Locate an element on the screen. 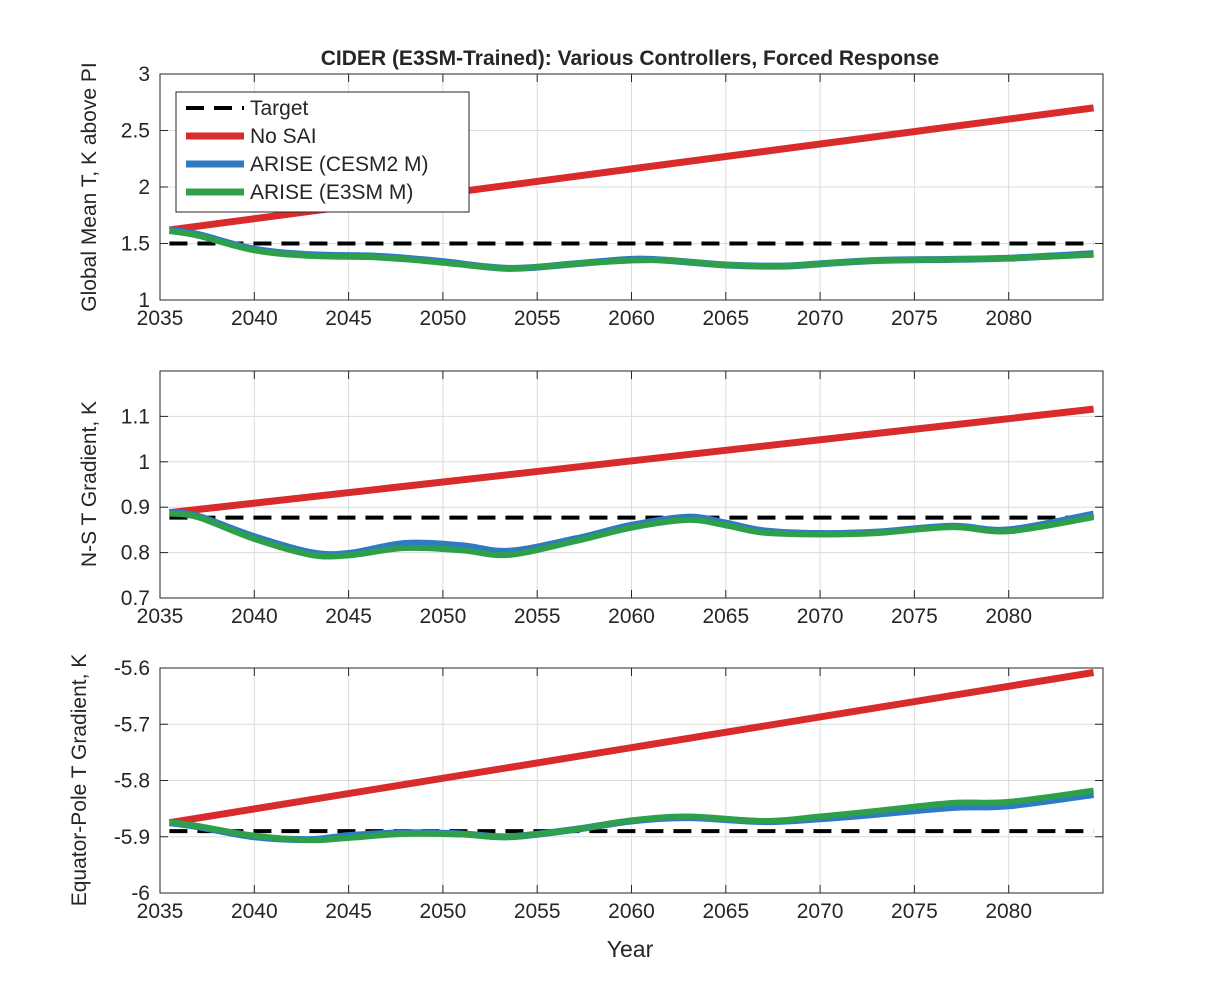 The image size is (1219, 1005). y-axis-label: Equator-Pole T Gradient, K is located at coordinates (79, 780).